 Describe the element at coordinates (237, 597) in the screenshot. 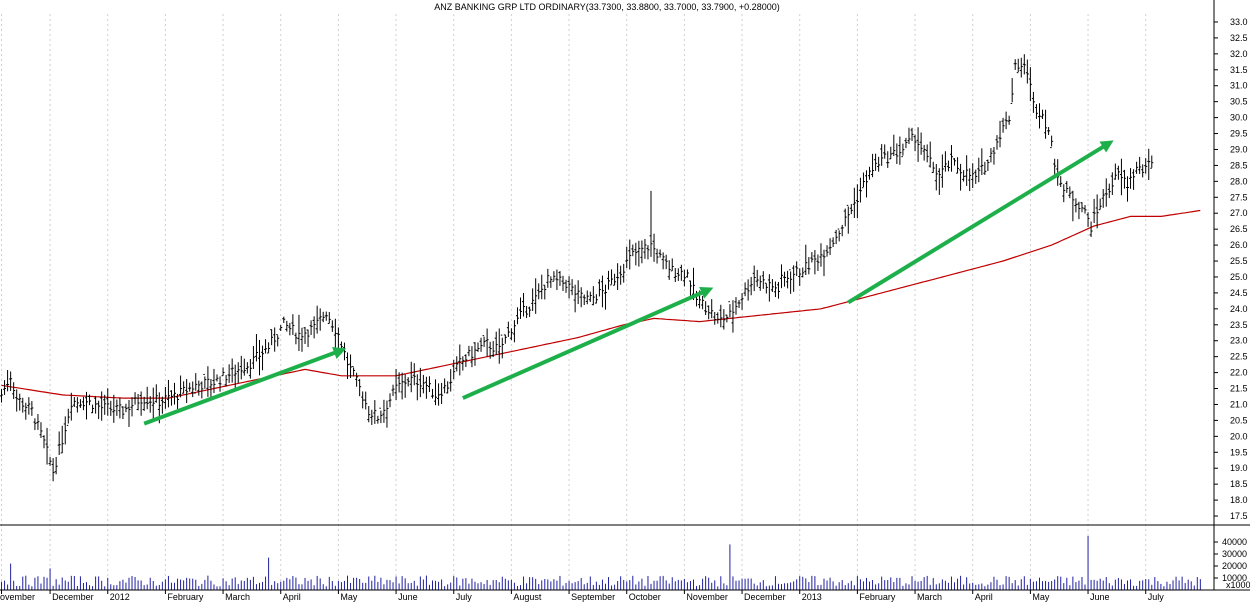

I see `x-axis-label: March` at that location.